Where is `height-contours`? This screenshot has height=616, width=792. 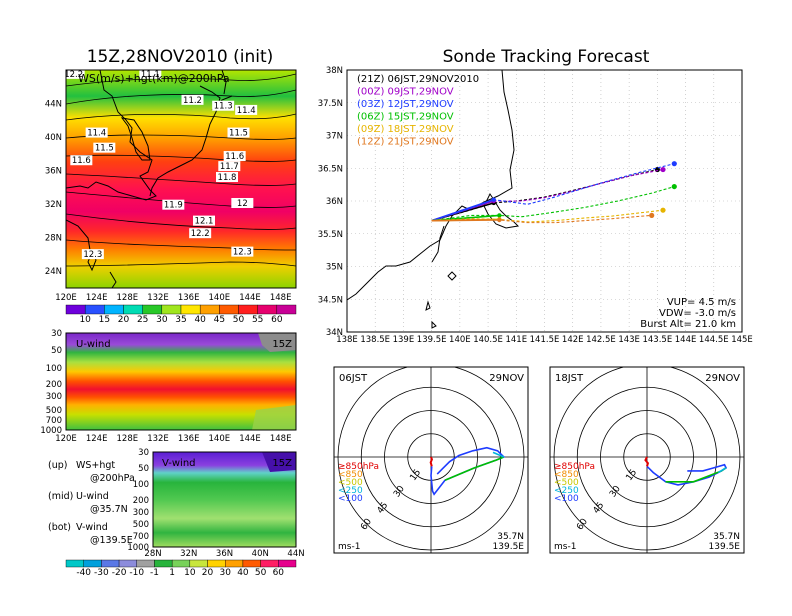 height-contours is located at coordinates (181, 170).